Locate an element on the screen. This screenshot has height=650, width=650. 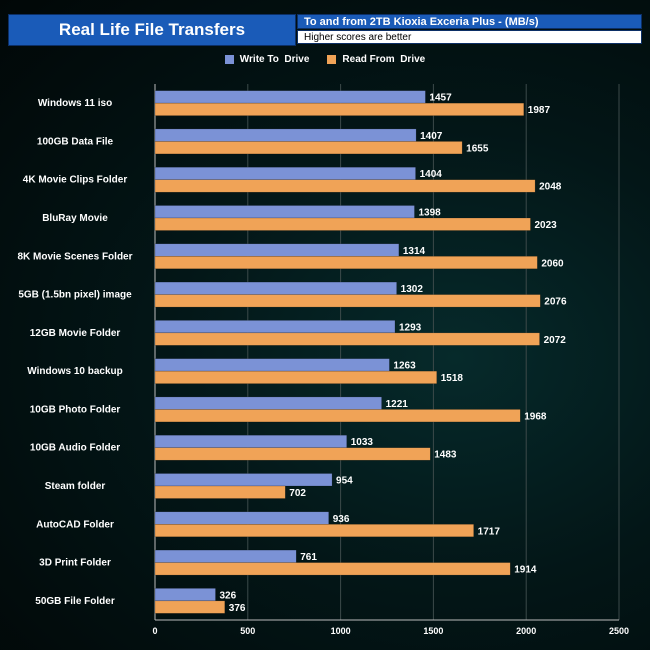
legend-label-write: Write To Drive is located at coordinates (274, 59).